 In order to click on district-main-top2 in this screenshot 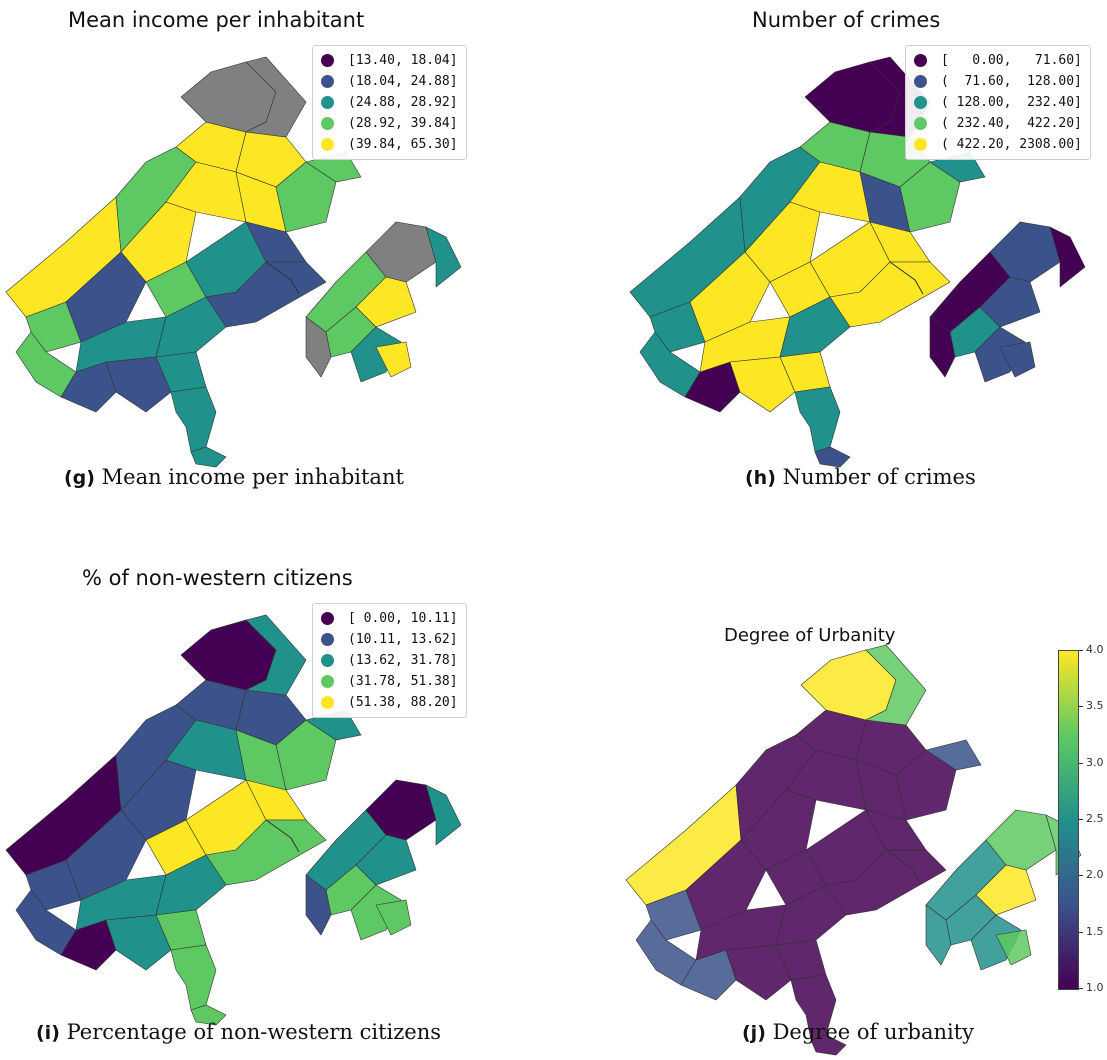, I will do `click(895, 685)`.